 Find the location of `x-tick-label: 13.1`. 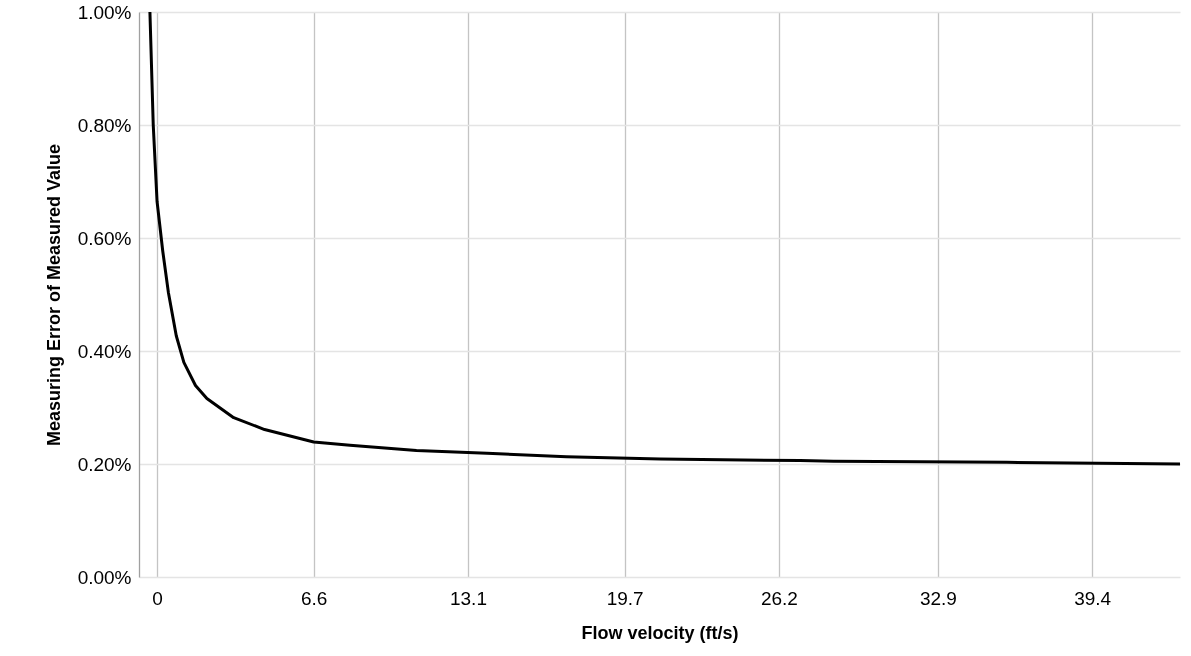

x-tick-label: 13.1 is located at coordinates (468, 598).